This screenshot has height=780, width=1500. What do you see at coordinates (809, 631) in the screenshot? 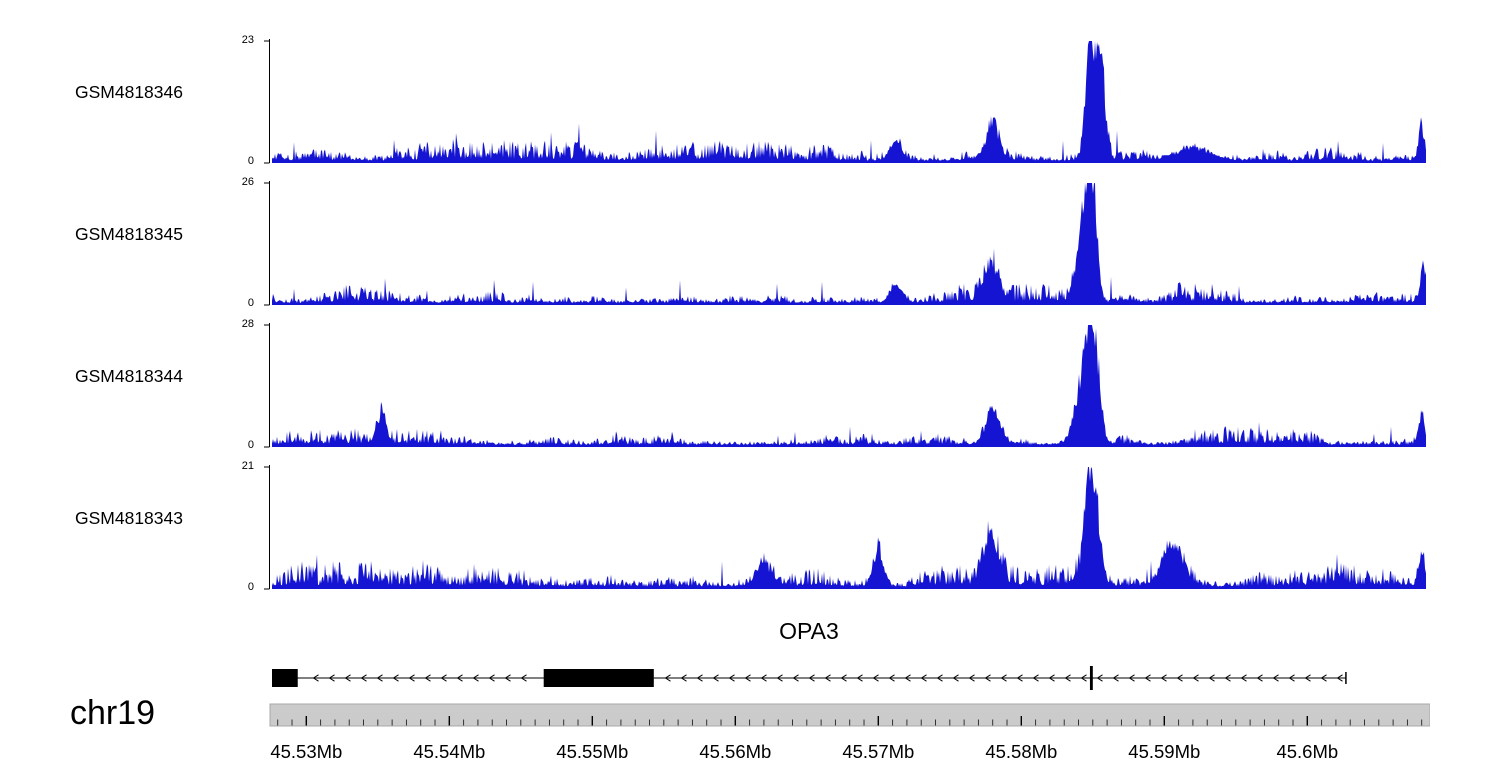
I see `gene-name-label: OPA3` at bounding box center [809, 631].